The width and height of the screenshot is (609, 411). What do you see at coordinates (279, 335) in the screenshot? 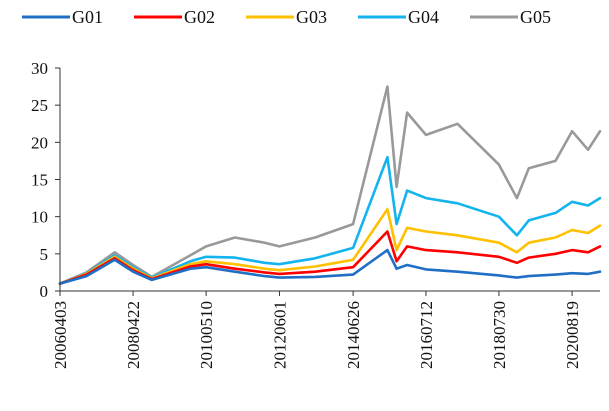
I see `x-tick-label: 20120601` at bounding box center [279, 335].